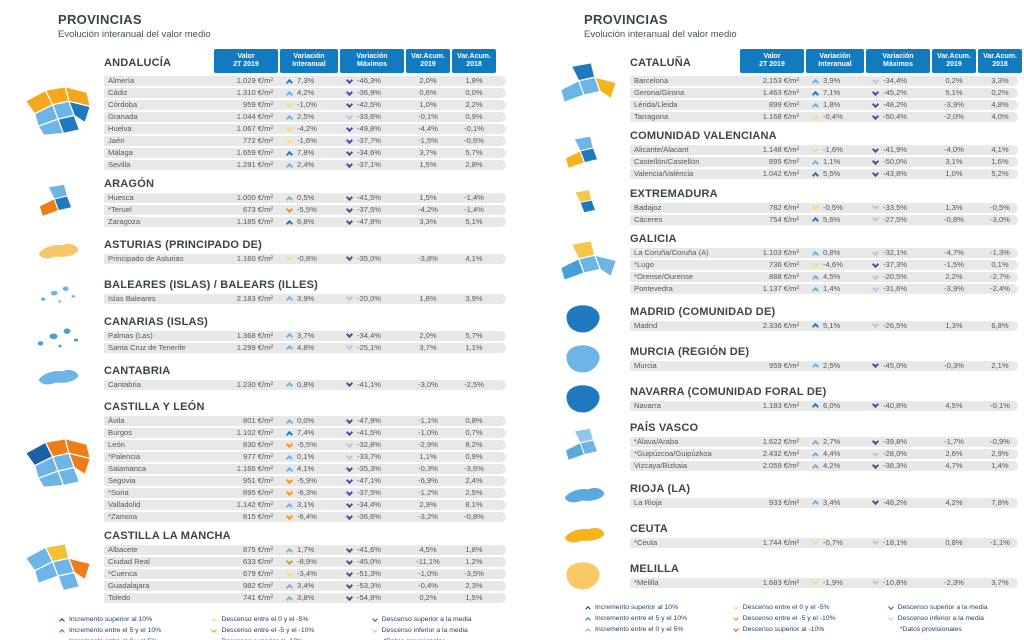 This screenshot has width=1024, height=640. Describe the element at coordinates (942, 607) in the screenshot. I see `legend-label: Descenso superior a la media` at that location.